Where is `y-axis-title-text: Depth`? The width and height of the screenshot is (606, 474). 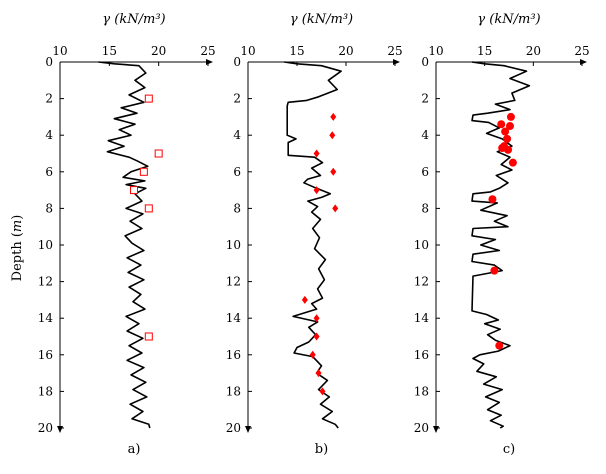
y-axis-title-text: Depth is located at coordinates (17, 261).